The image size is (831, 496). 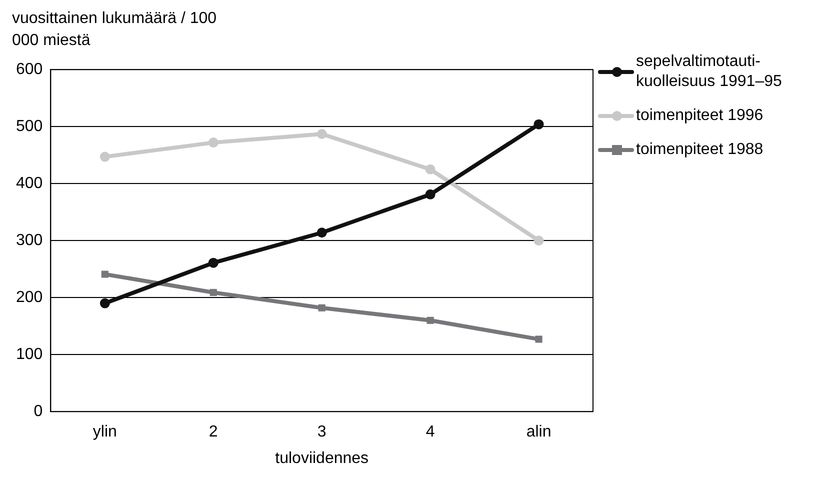 I want to click on y-tick-label: 100, so click(x=29, y=355).